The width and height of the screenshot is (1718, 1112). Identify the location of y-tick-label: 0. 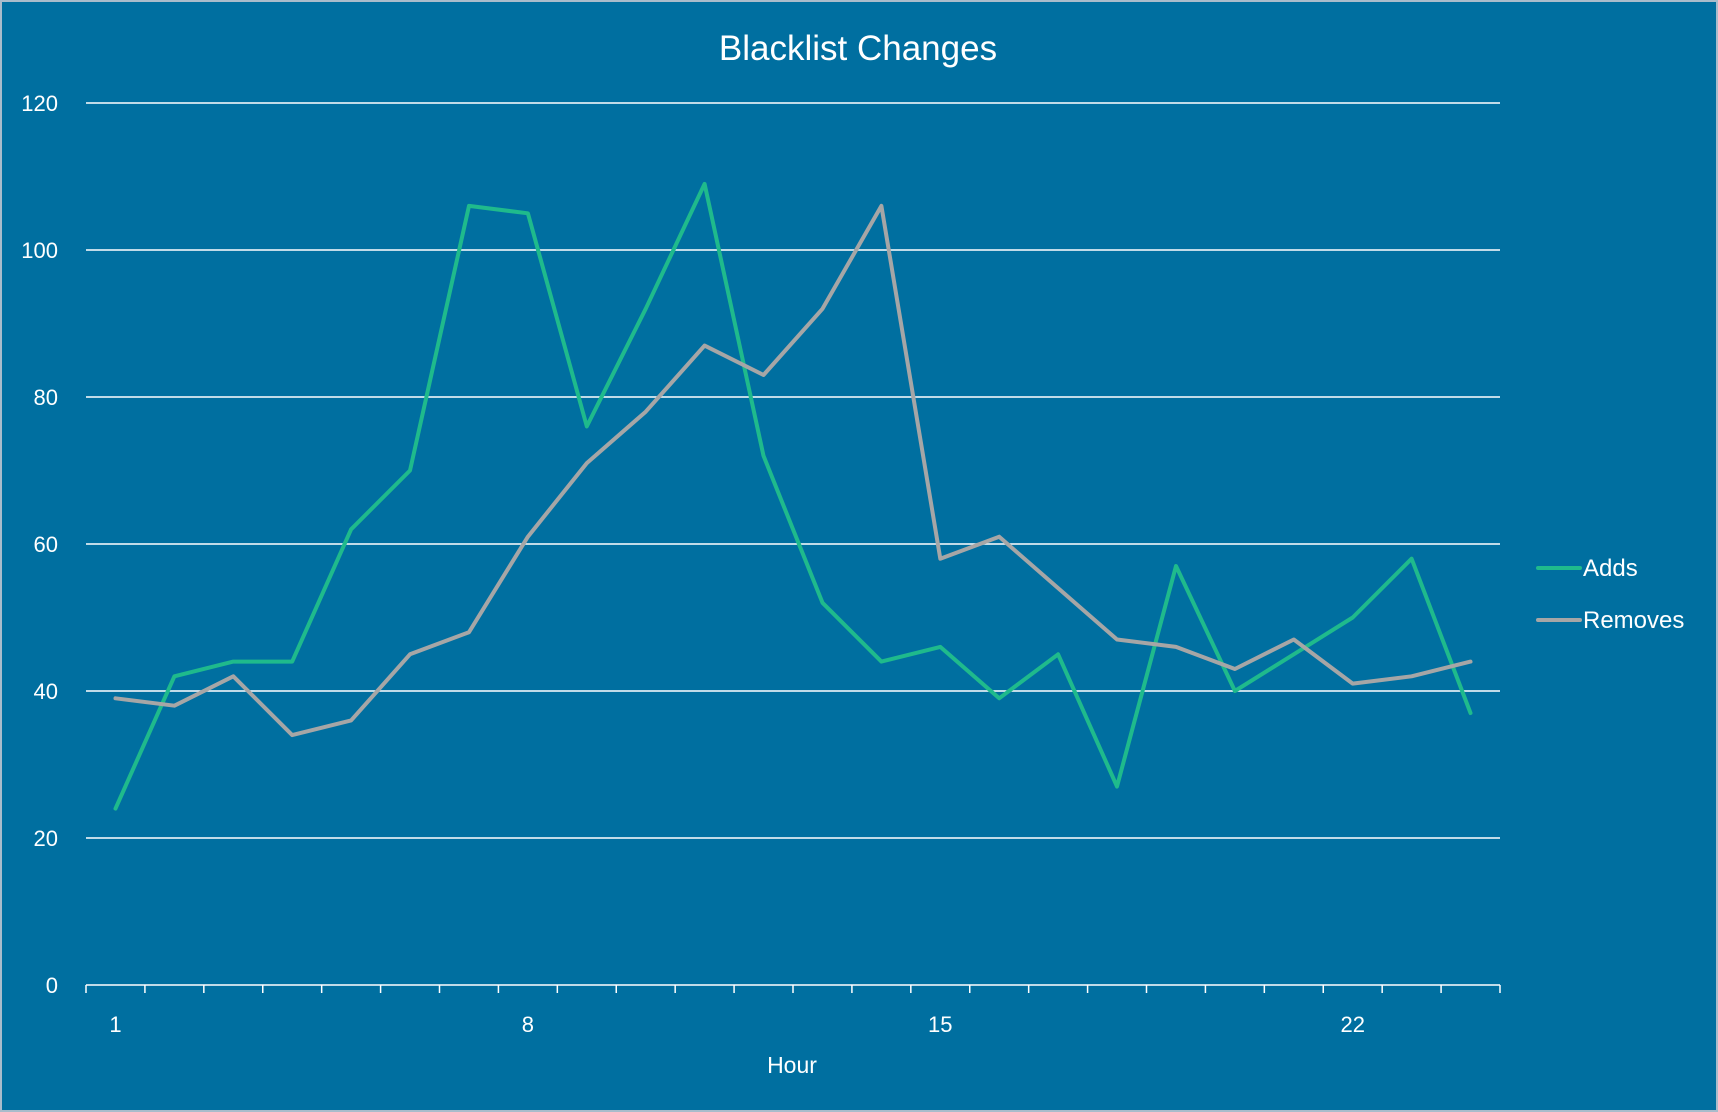
(52, 985).